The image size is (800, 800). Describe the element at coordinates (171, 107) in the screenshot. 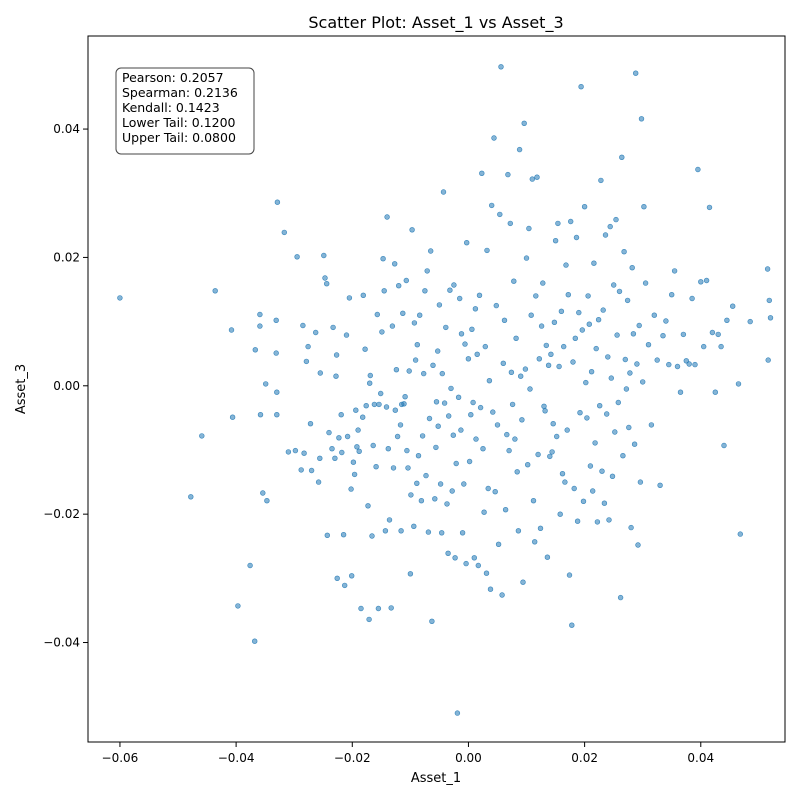

I see `stats-line: Kendall: 0.1423` at that location.